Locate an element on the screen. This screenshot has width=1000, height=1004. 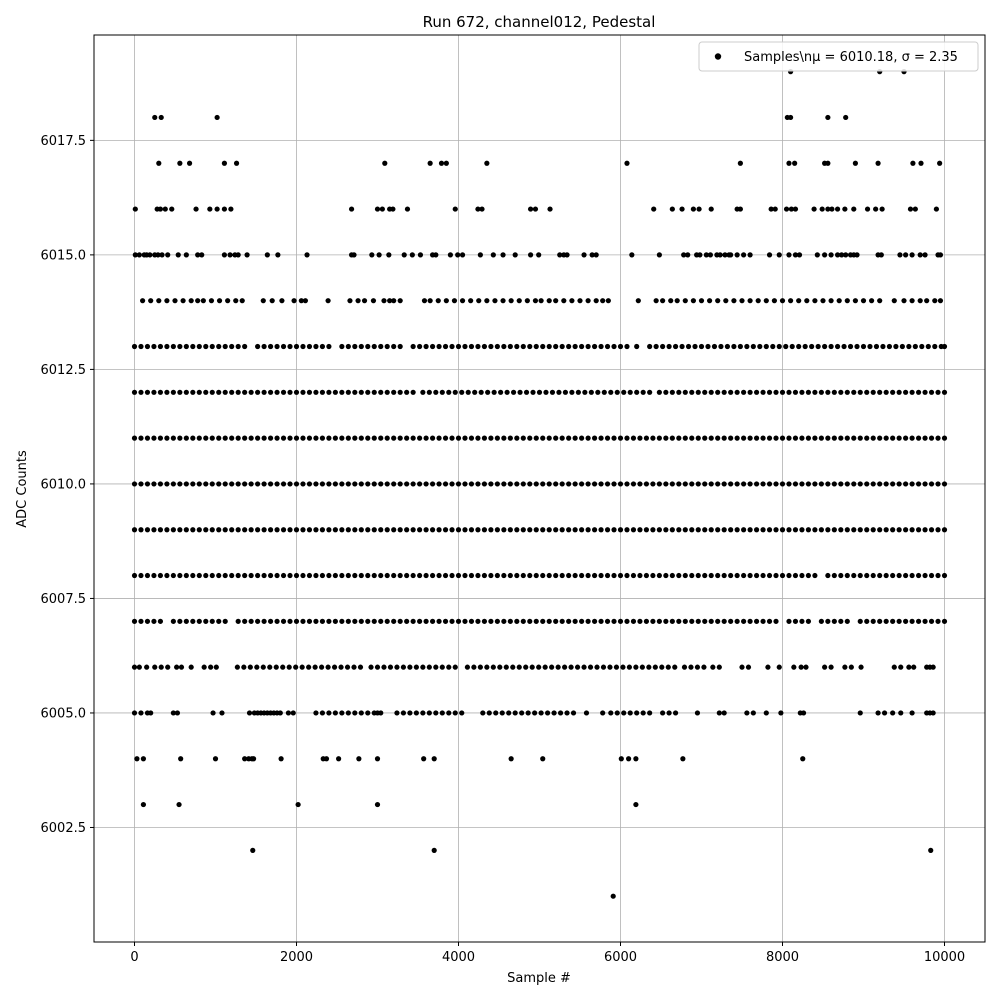
x-axis-ticks: 0 2000 4000 6000 8000 10000 is located at coordinates (547, 953).